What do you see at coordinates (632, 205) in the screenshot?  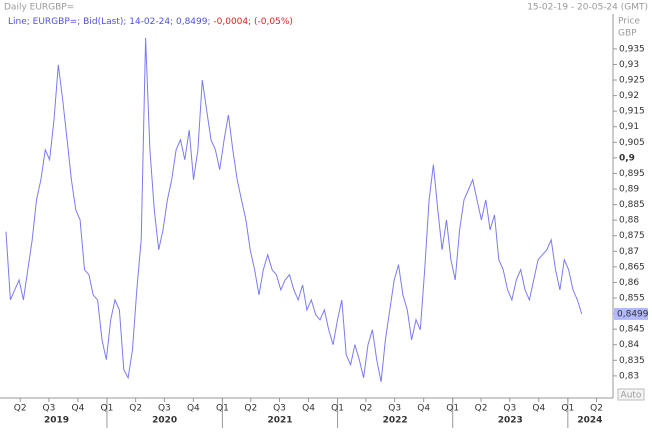 I see `y-tick-label: 0,885` at bounding box center [632, 205].